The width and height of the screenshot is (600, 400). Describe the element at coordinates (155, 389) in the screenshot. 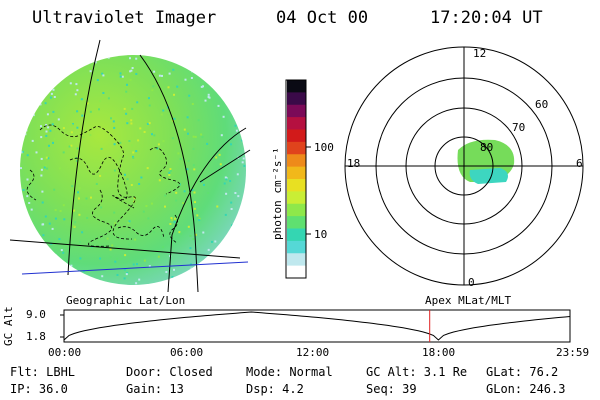

I see `gain-info: Gain: 13` at that location.